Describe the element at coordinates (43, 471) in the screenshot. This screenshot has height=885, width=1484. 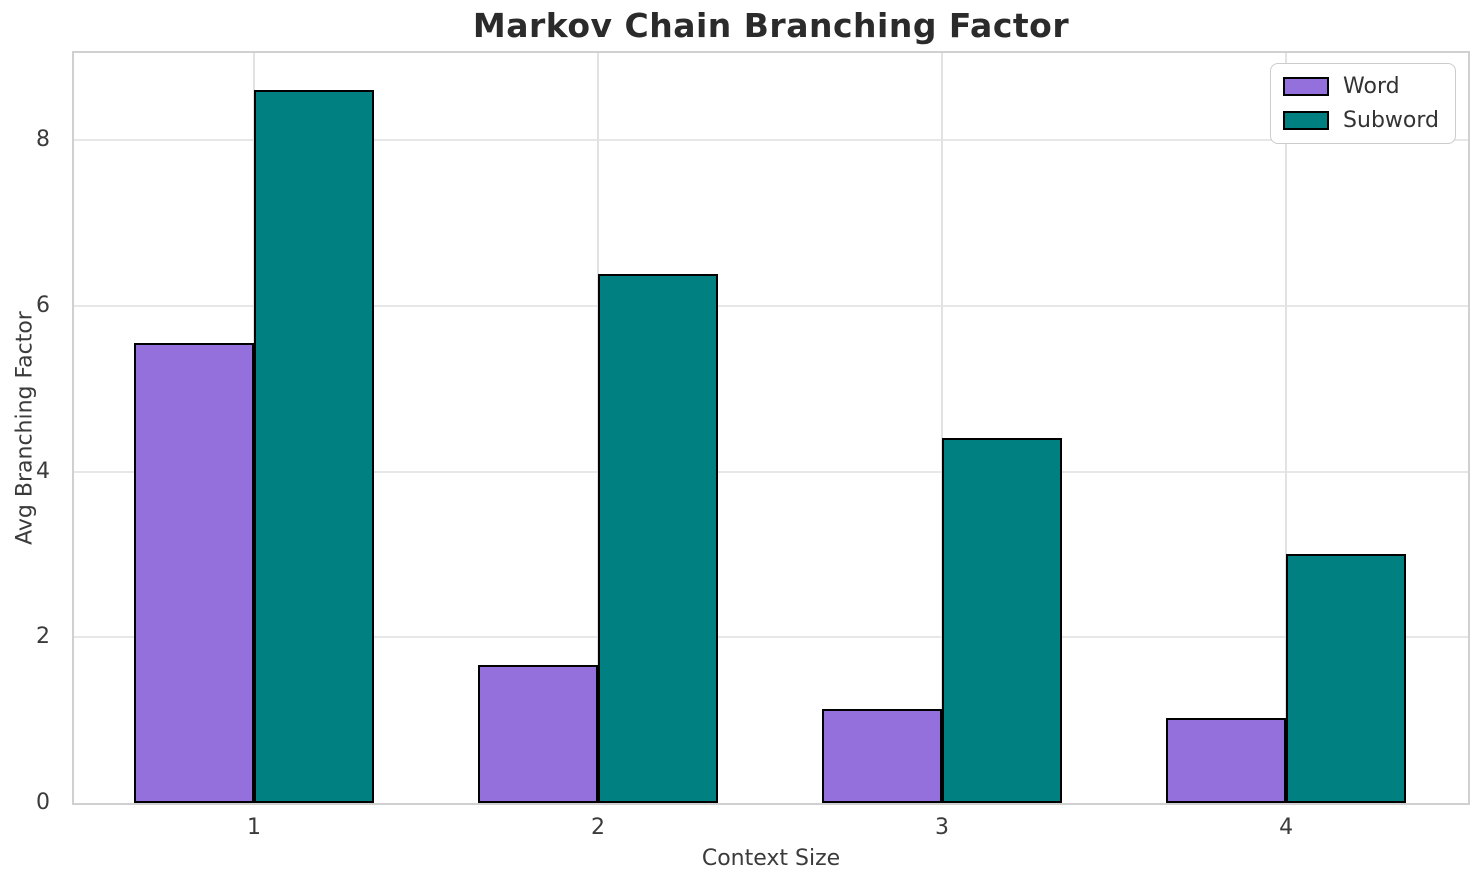
I see `y-tick-4: 4` at that location.